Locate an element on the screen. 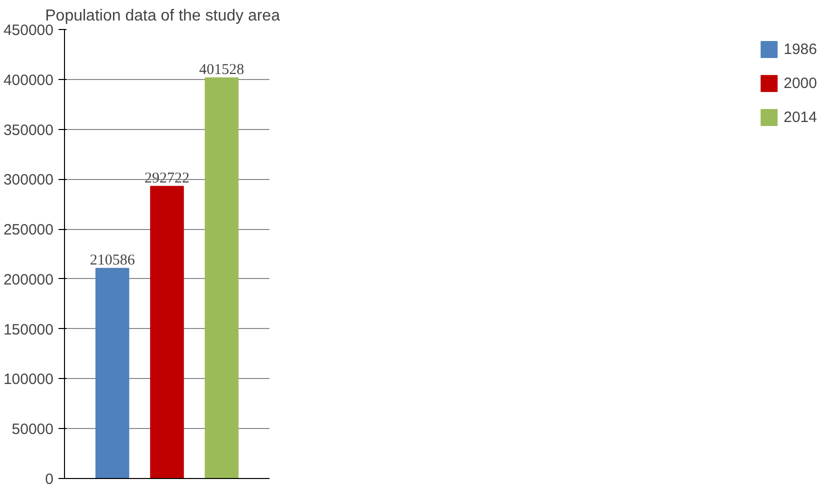 This screenshot has height=484, width=827. legend-label: 2000 is located at coordinates (800, 83).